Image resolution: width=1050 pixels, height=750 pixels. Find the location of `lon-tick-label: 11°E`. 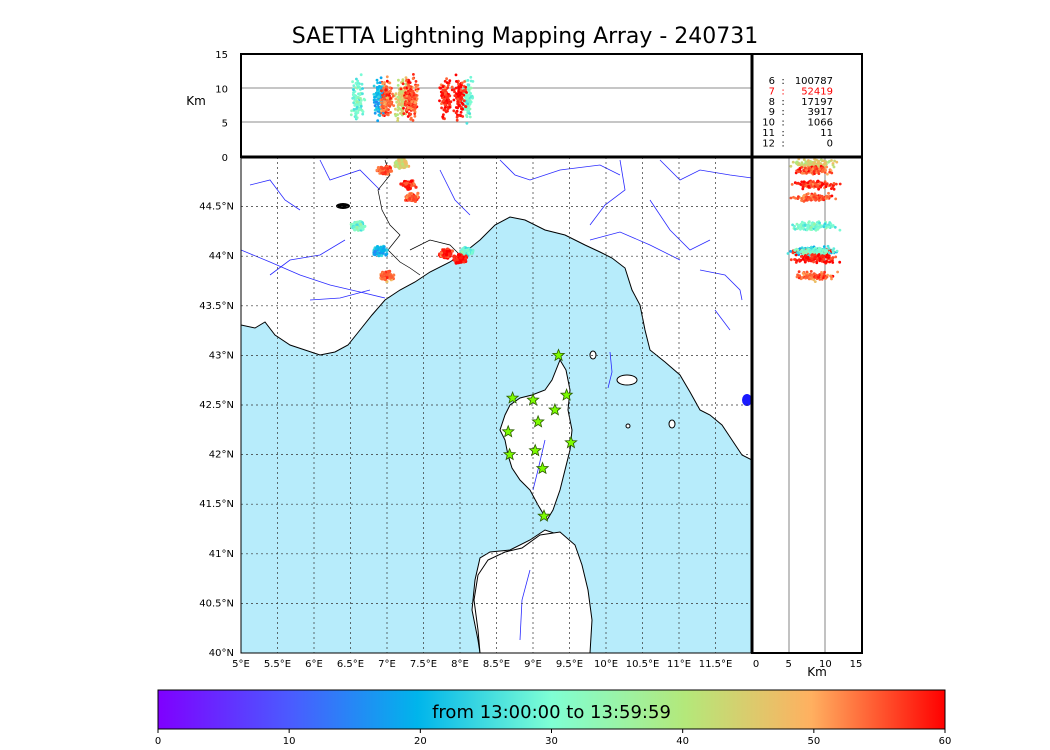

lon-tick-label: 11°E is located at coordinates (679, 664).